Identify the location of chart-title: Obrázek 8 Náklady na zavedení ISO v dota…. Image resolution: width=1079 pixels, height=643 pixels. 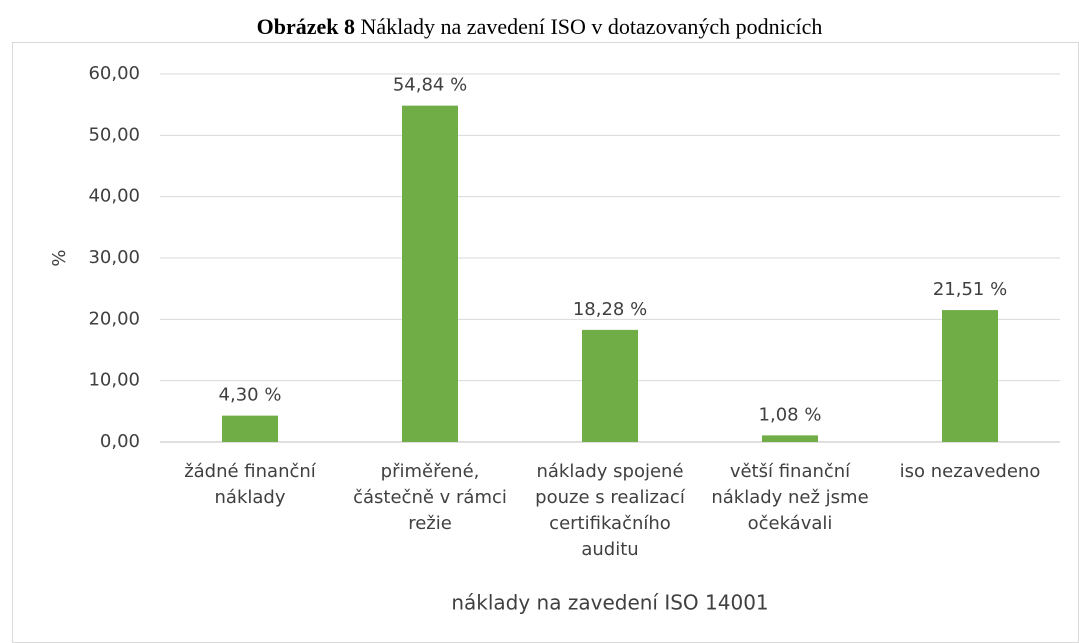
(539, 27).